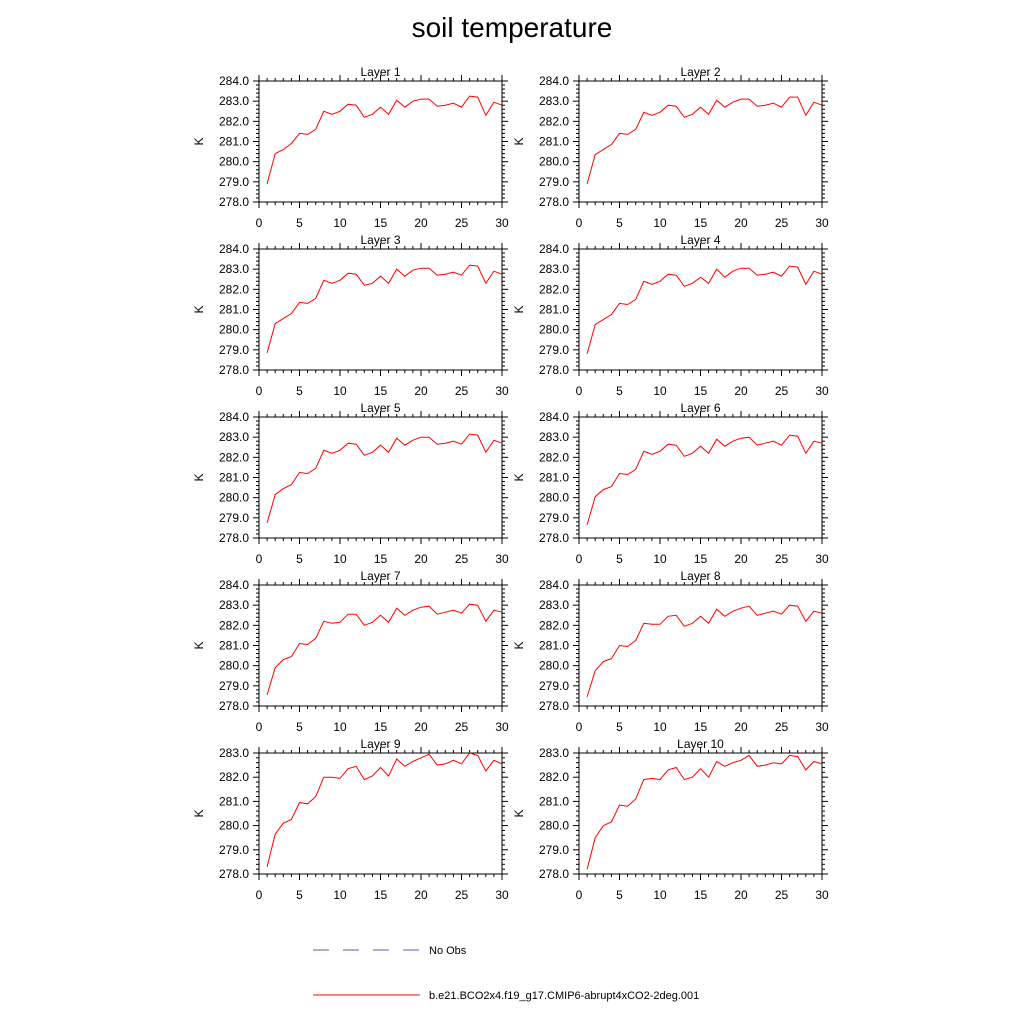  I want to click on panel-4-xtick-label: 5, so click(619, 391).